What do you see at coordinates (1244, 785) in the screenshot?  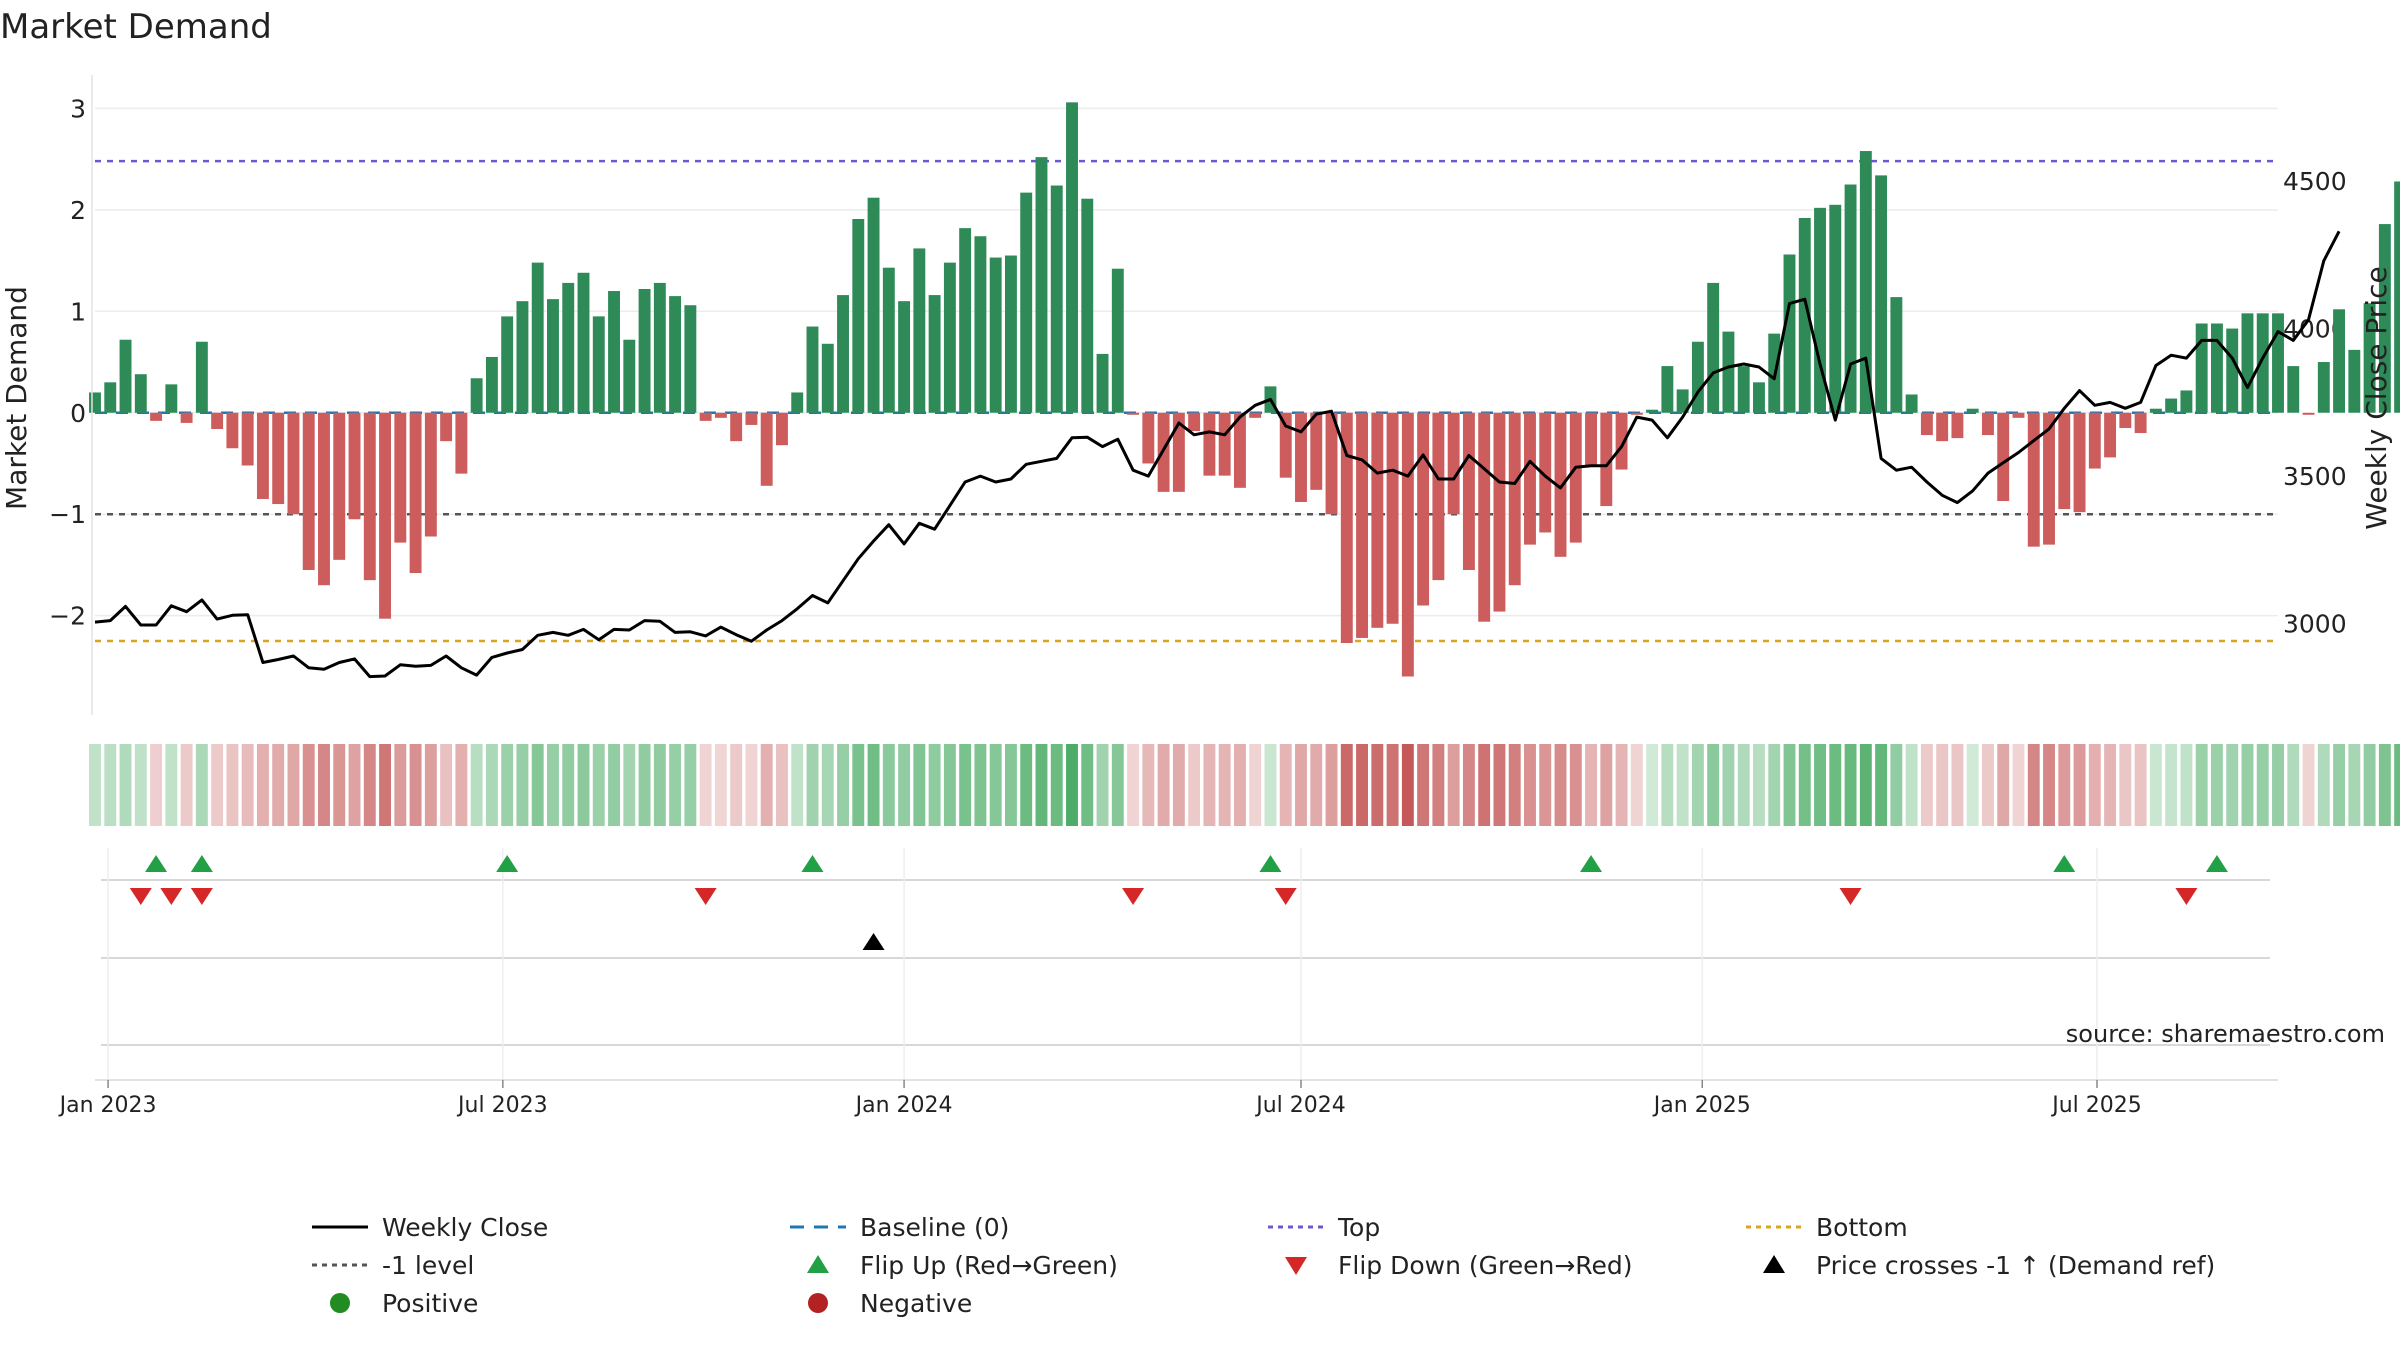 I see `demand-heat-strip` at bounding box center [1244, 785].